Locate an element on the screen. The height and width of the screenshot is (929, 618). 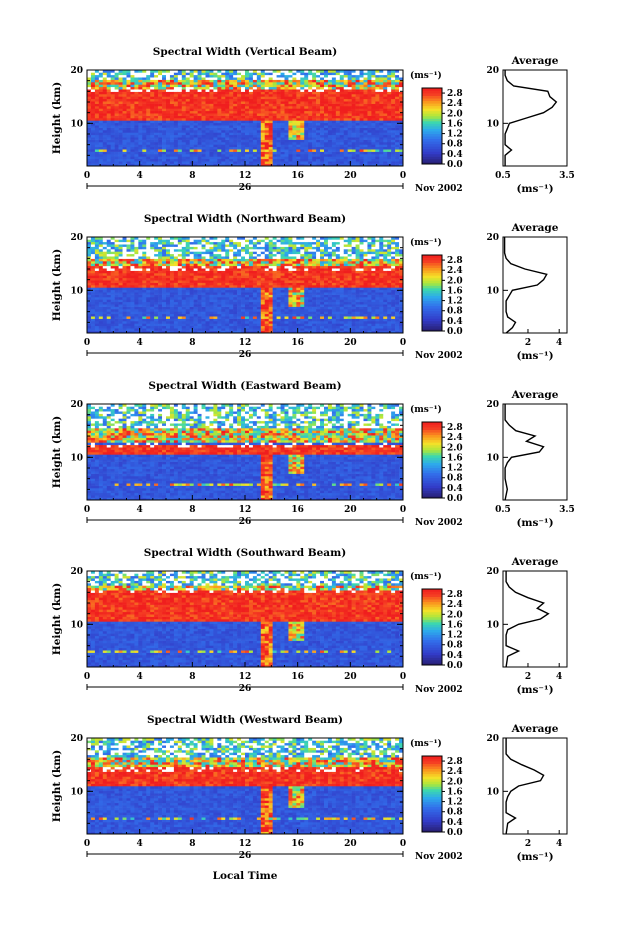
average-x-tick-label: 4 is located at coordinates (559, 844).